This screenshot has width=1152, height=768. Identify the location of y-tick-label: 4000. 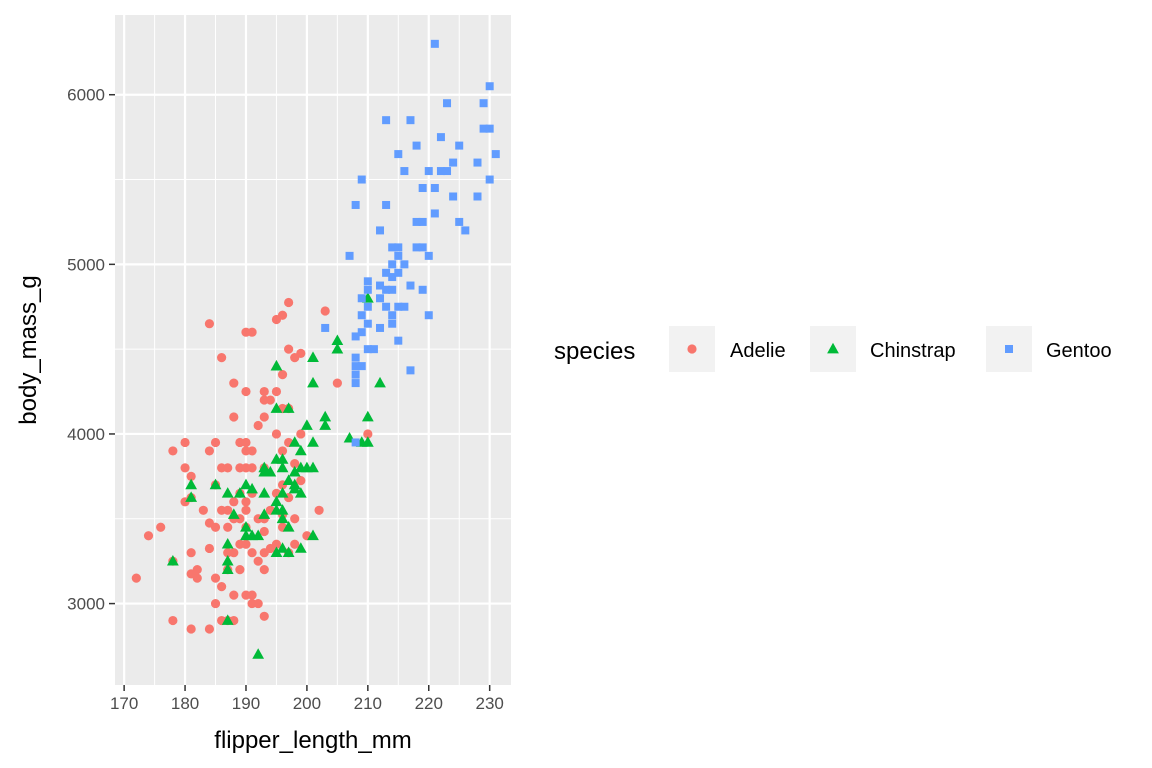
(86, 434).